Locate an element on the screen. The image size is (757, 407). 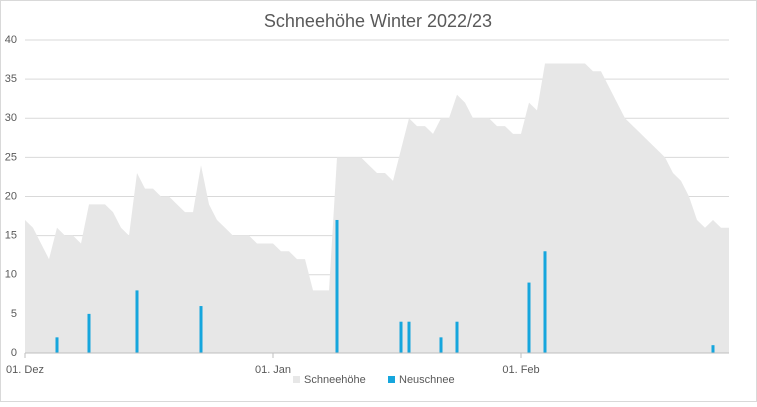
legend-label: Neuschnee is located at coordinates (427, 380).